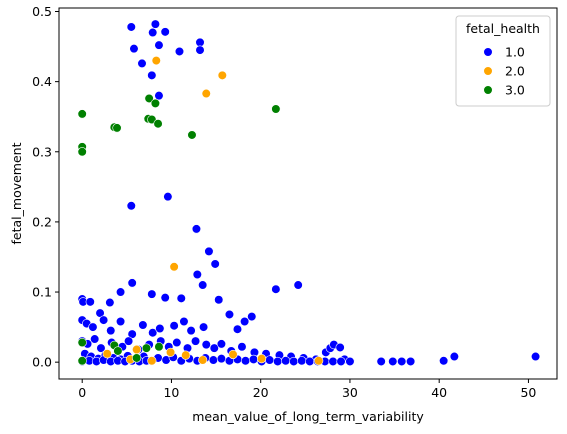  Describe the element at coordinates (515, 71) in the screenshot. I see `legend-label: 2.0` at that location.